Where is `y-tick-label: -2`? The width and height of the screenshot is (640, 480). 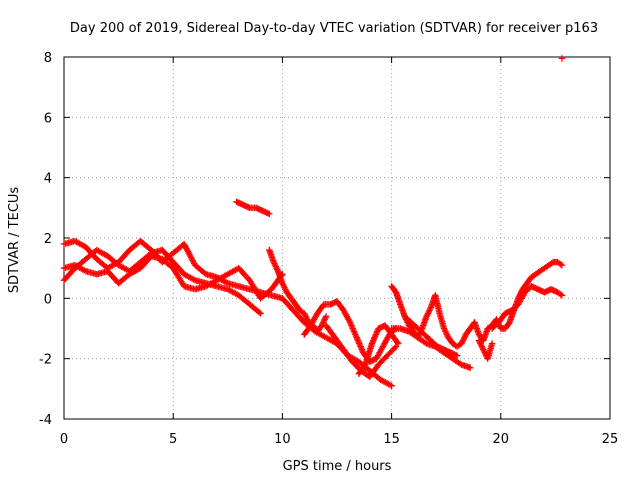
y-tick-label: -2 is located at coordinates (45, 360).